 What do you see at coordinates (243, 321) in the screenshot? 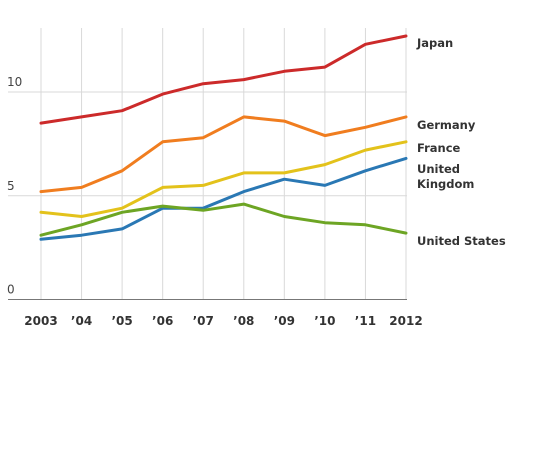
I see `x-tick-label: ’08` at bounding box center [243, 321].